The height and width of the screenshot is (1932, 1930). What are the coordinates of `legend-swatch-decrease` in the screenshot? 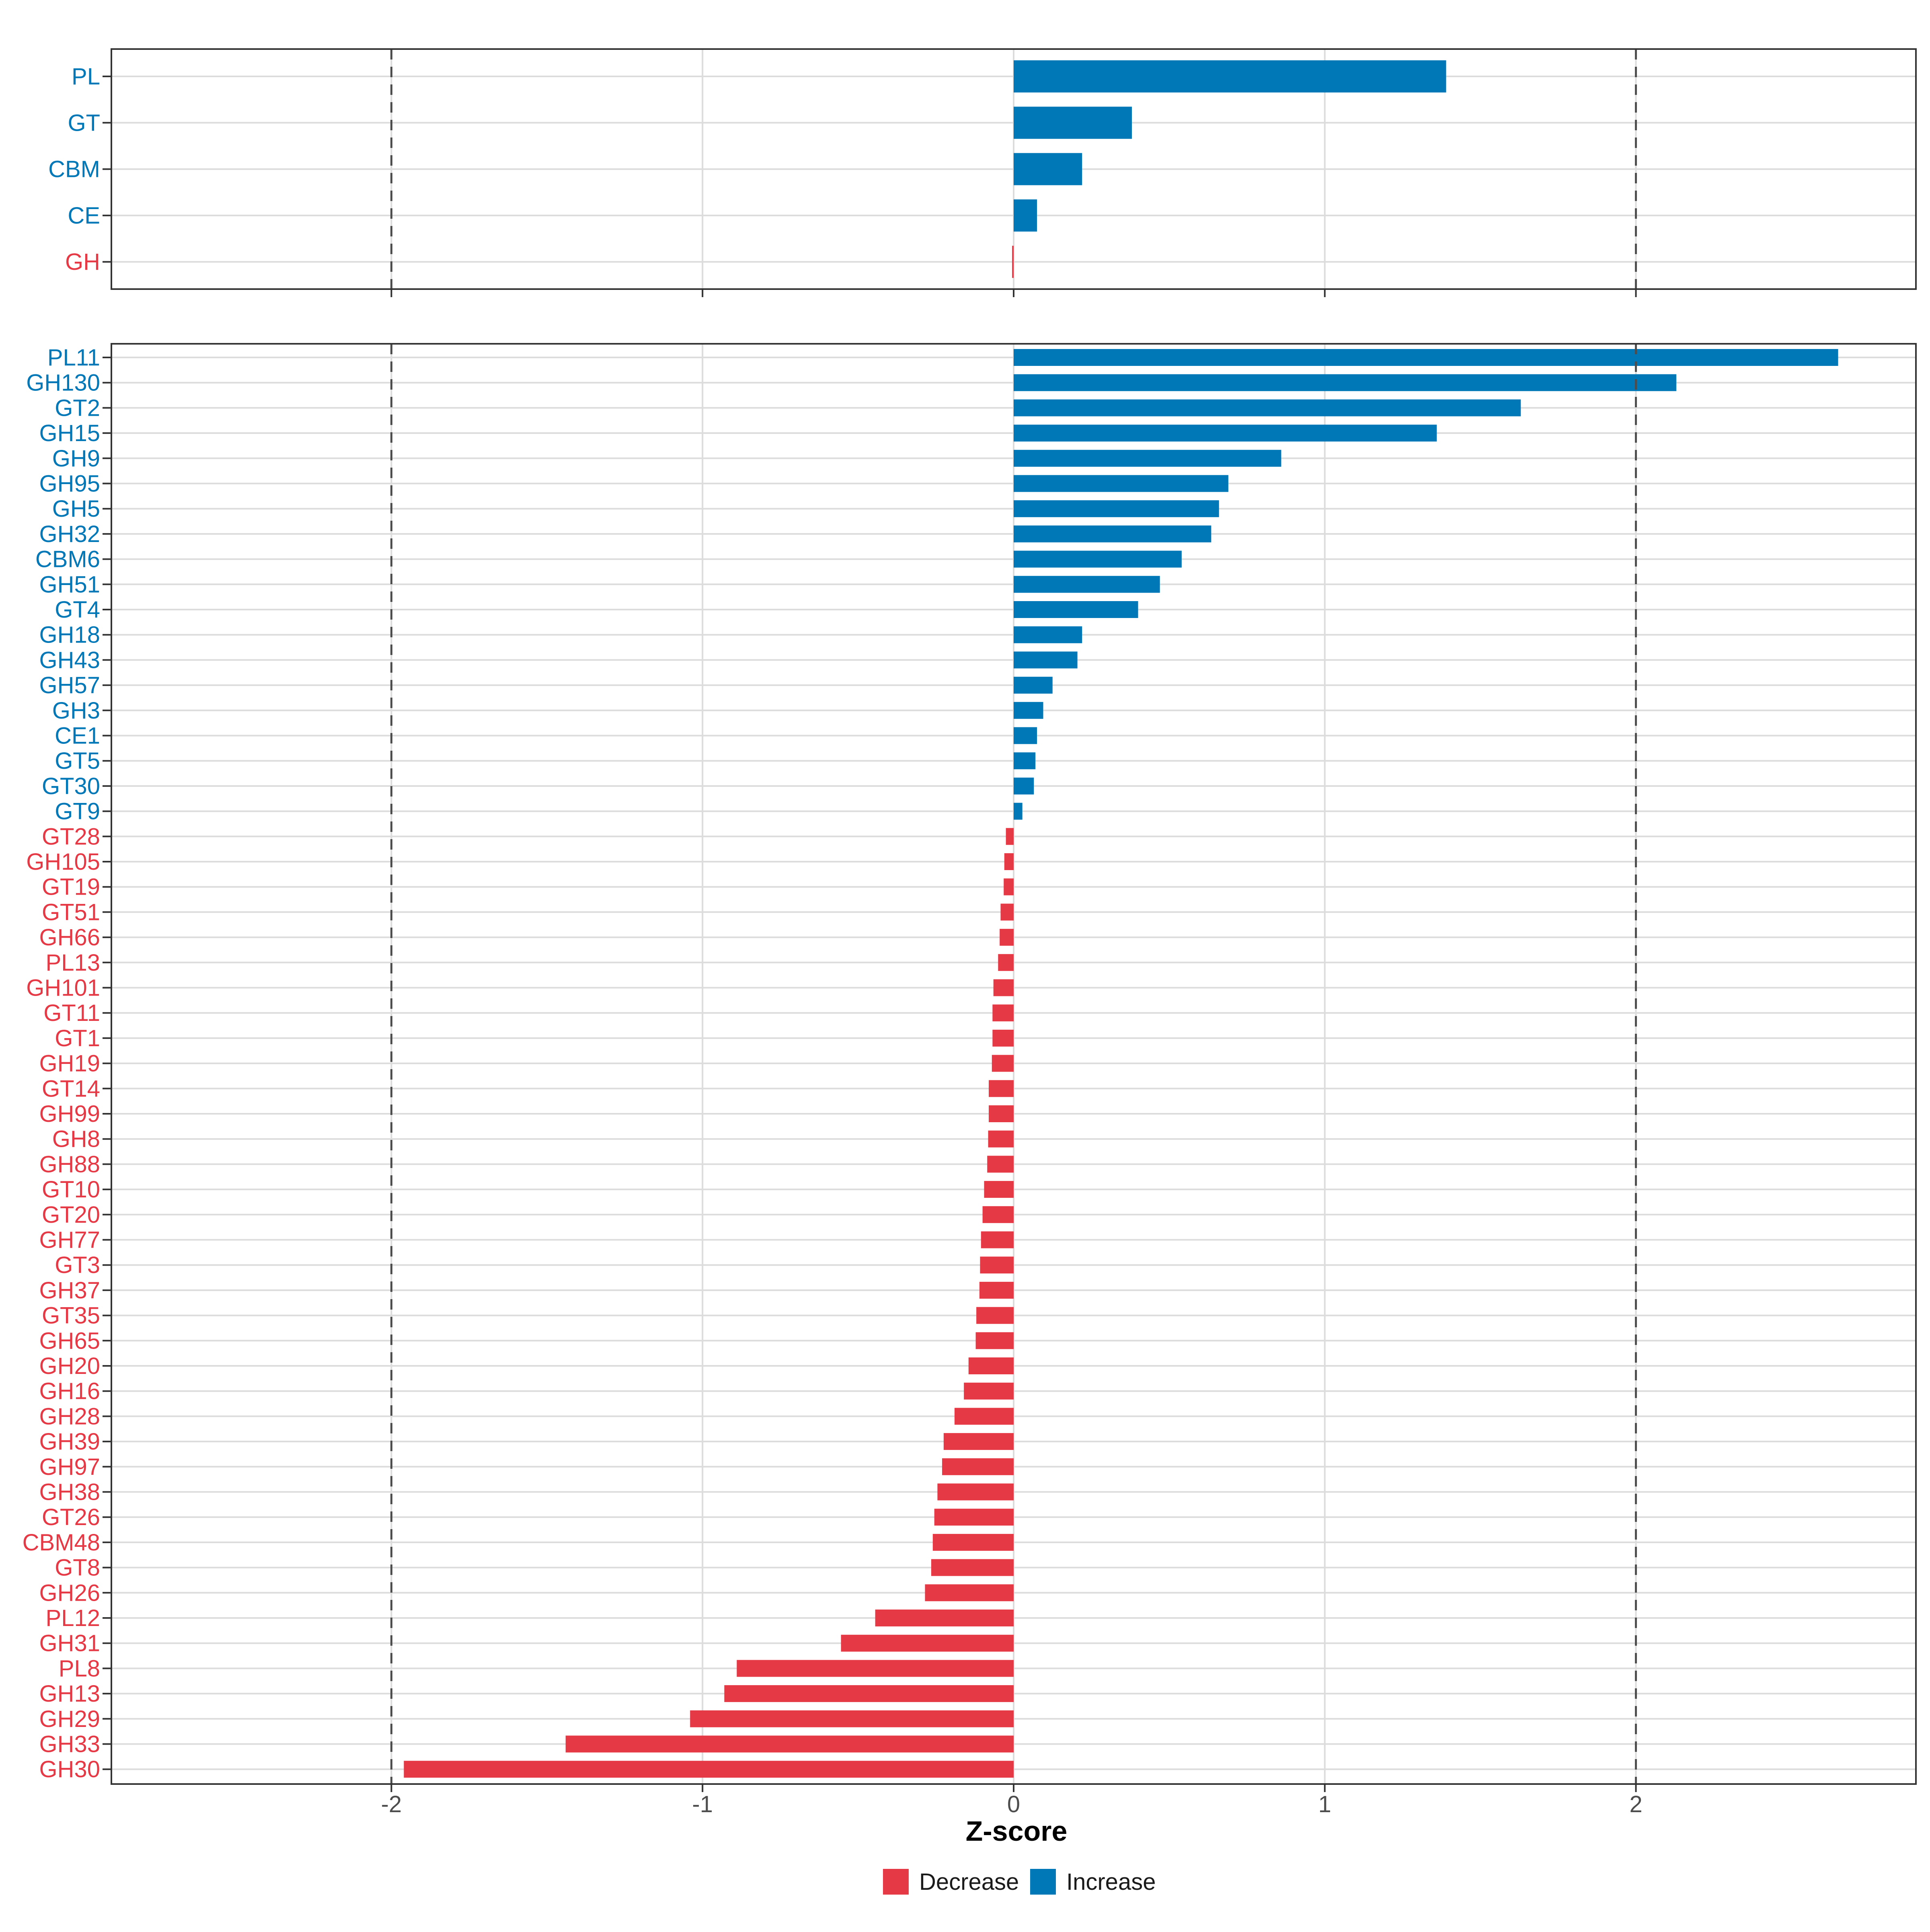 It's located at (896, 1882).